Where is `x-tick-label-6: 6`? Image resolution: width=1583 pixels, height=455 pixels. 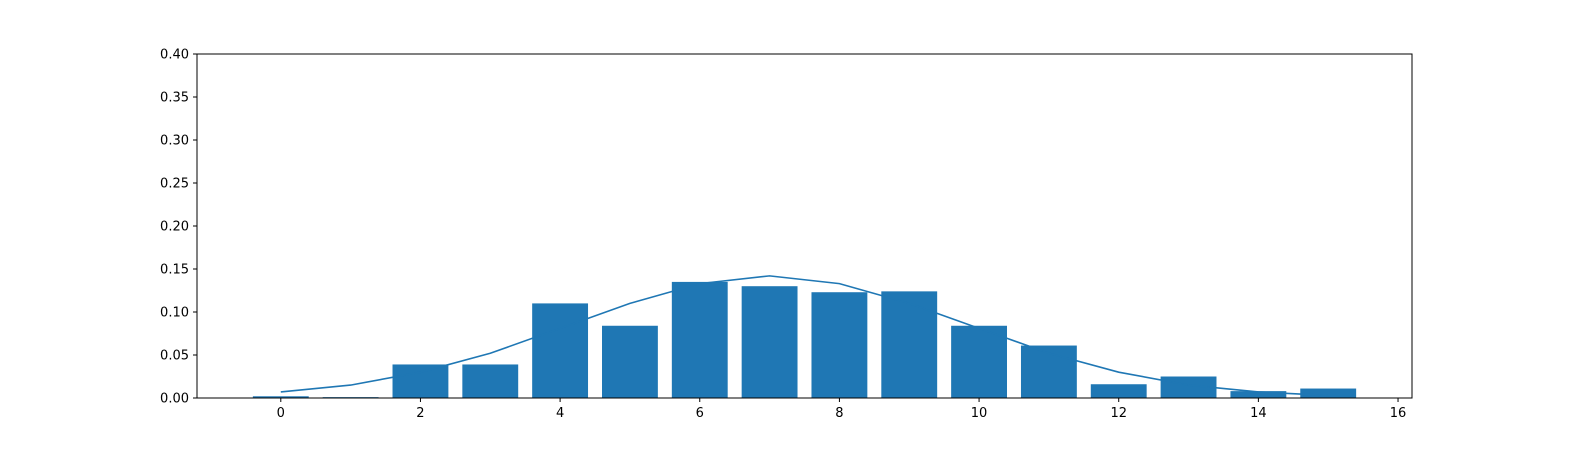
x-tick-label-6: 6 is located at coordinates (700, 413).